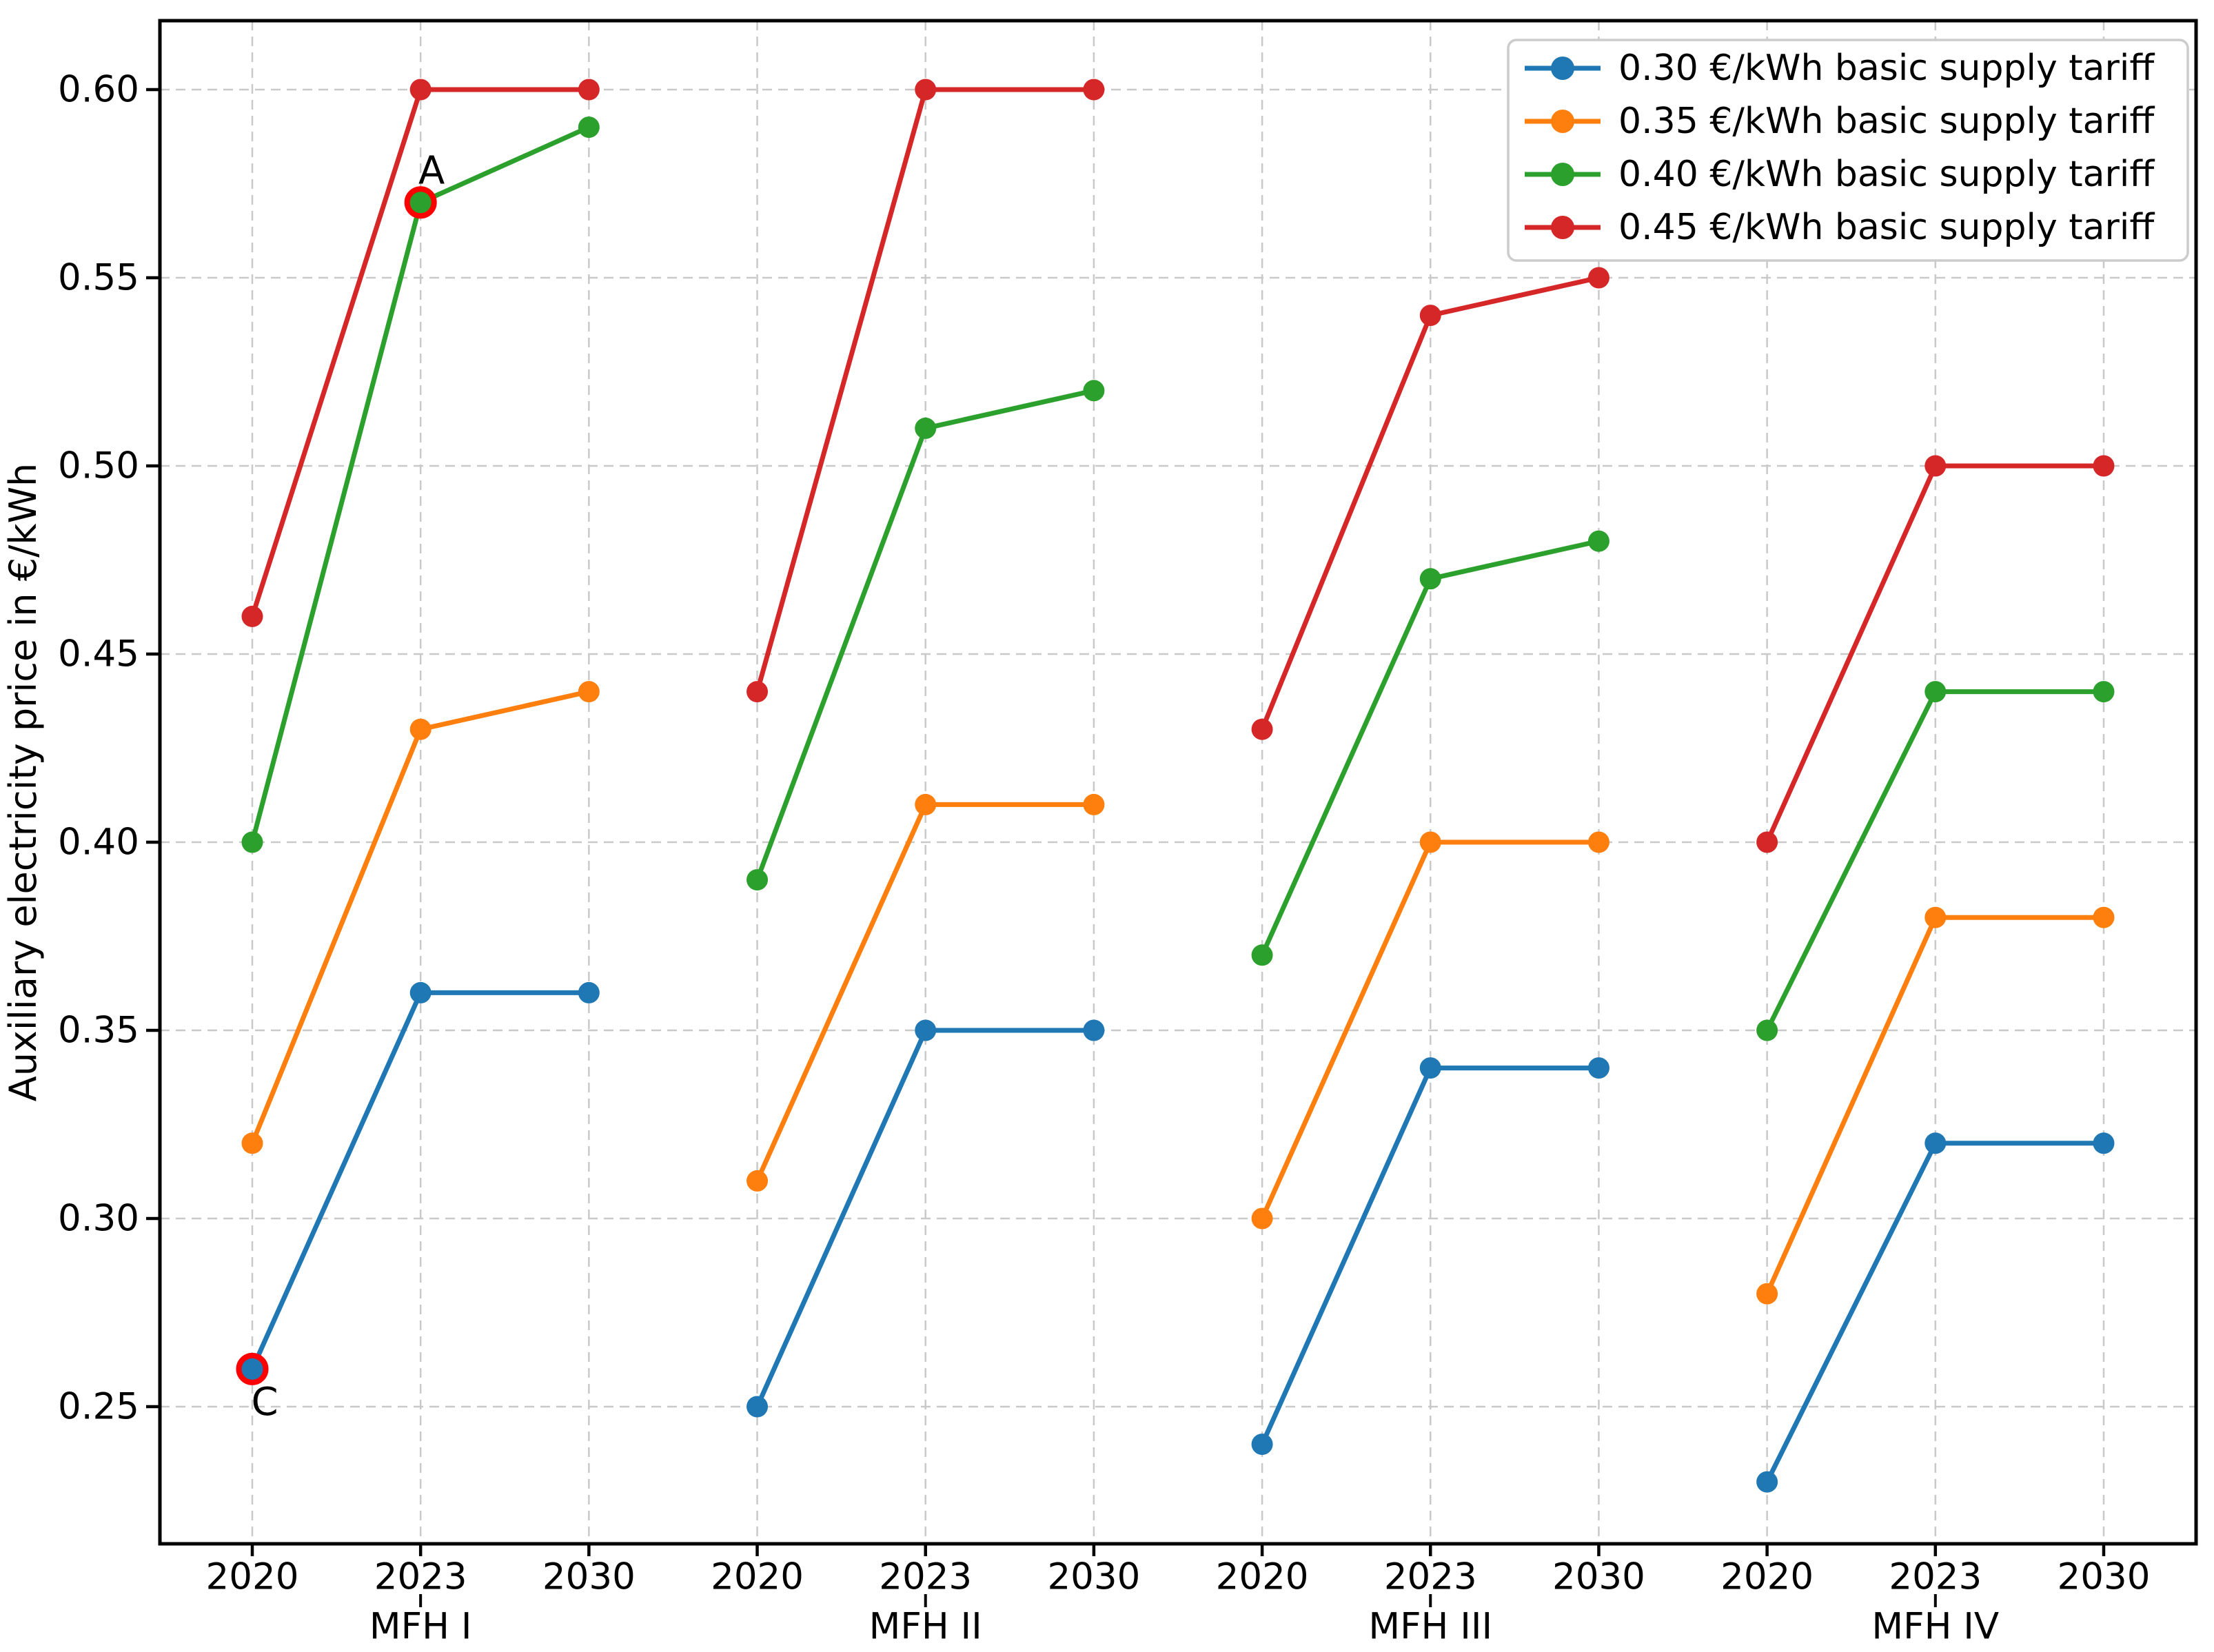  What do you see at coordinates (98, 654) in the screenshot?
I see `y-tick-label: 0.45` at bounding box center [98, 654].